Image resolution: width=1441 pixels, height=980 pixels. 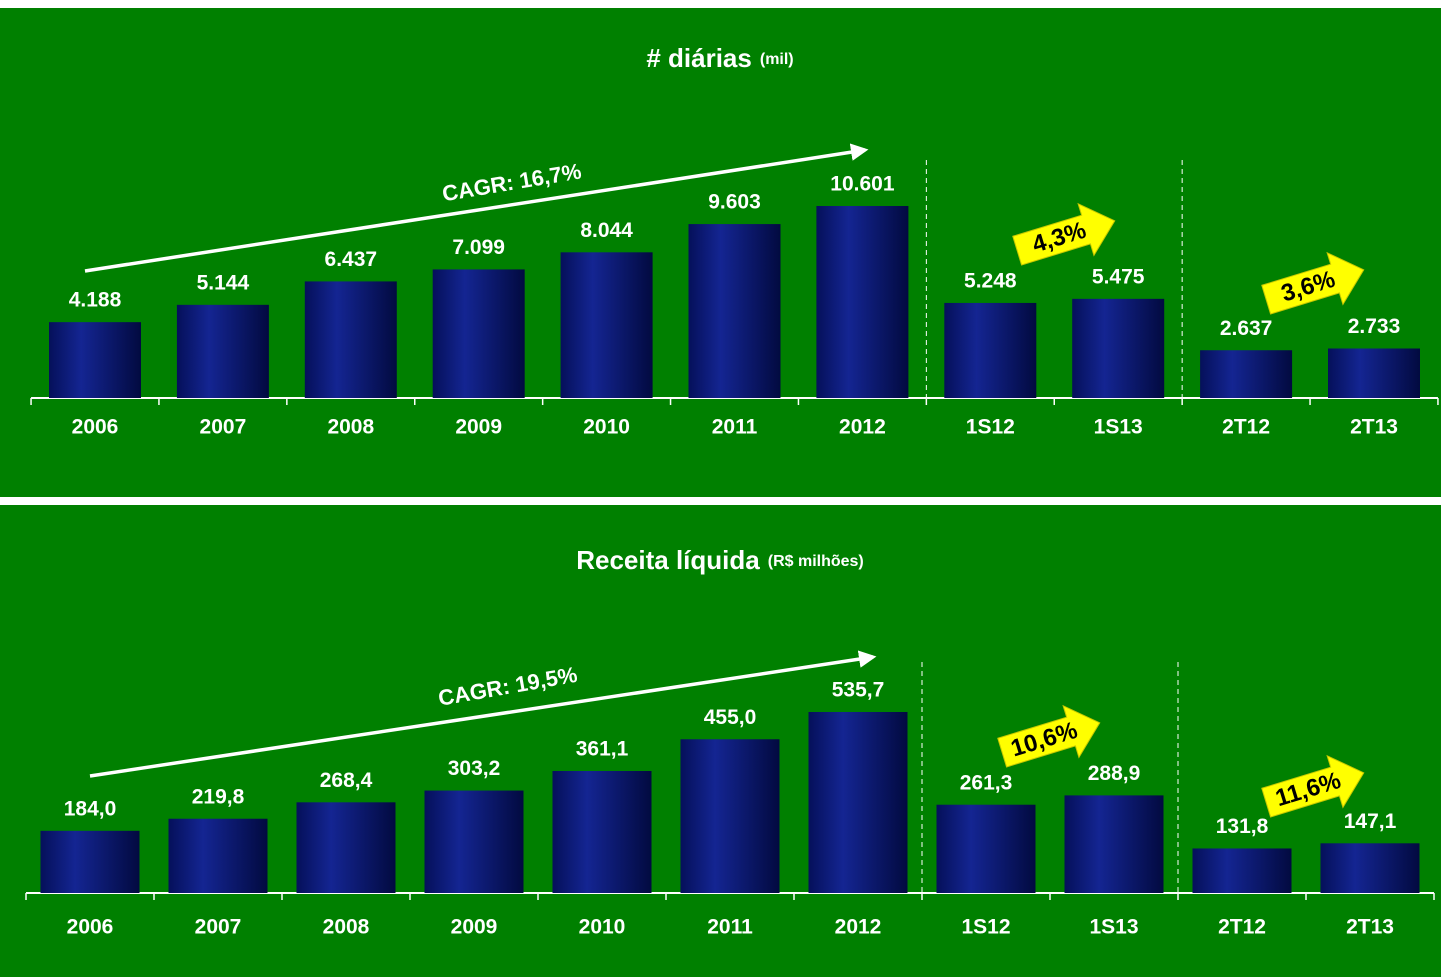 What do you see at coordinates (602, 749) in the screenshot?
I see `value-label: 361,1` at bounding box center [602, 749].